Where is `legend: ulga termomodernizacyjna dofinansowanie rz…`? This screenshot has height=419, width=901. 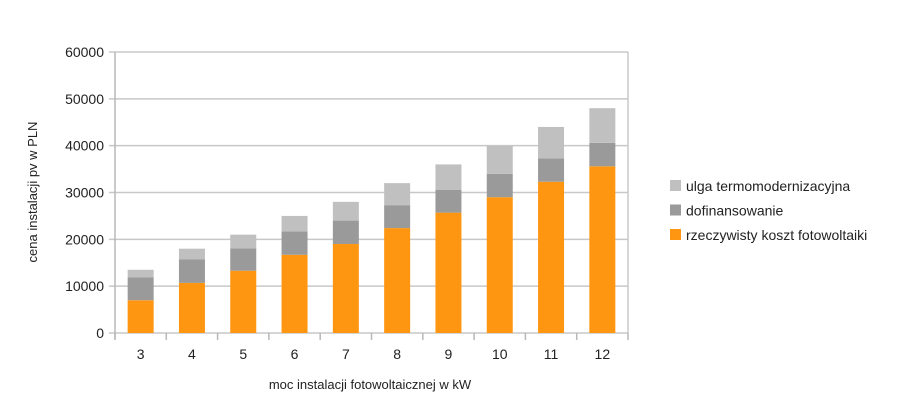
legend: ulga termomodernizacyjna dofinansowanie rz… is located at coordinates (768, 210).